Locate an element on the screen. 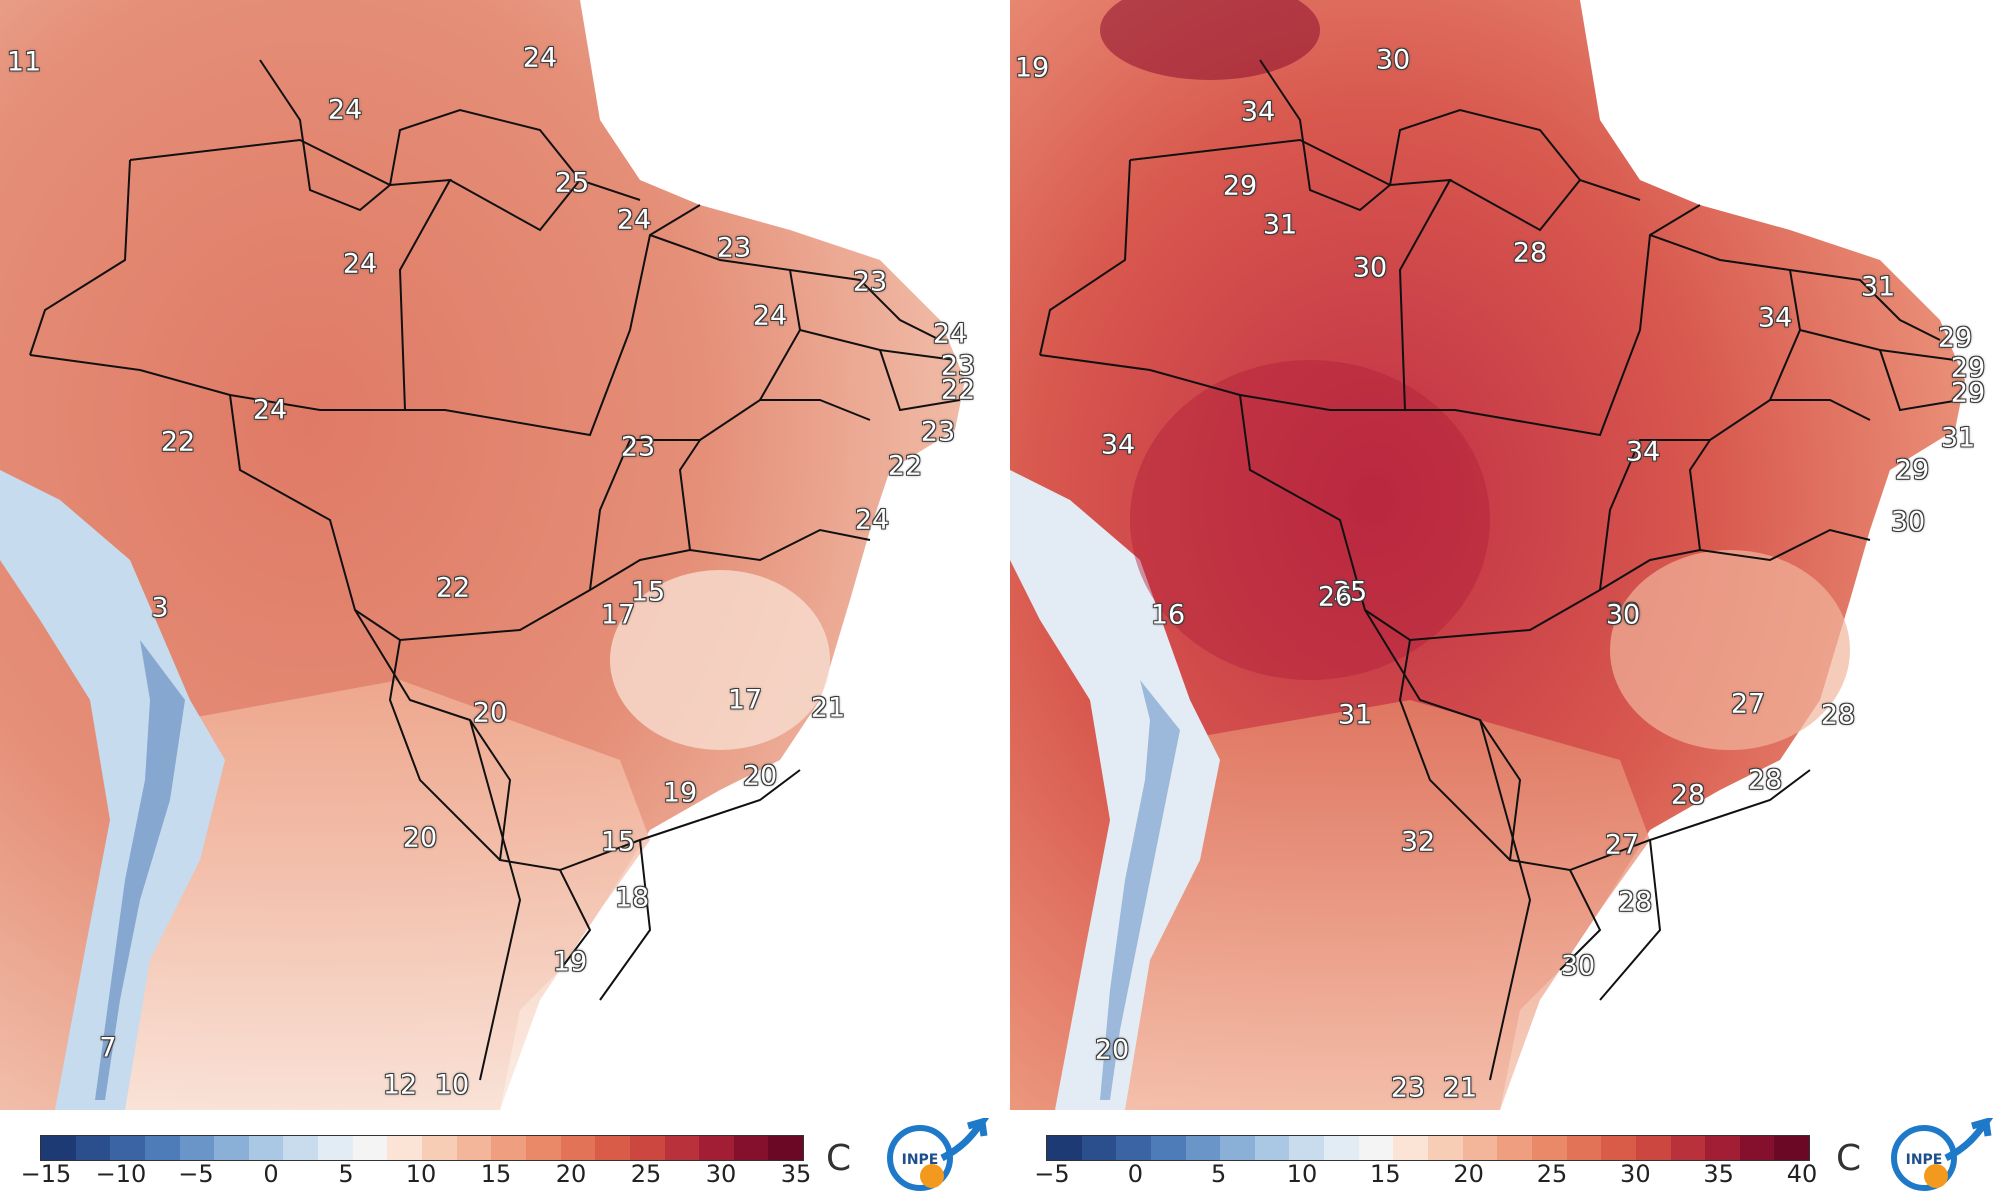 The width and height of the screenshot is (2000, 1194). southeast-mild-zone is located at coordinates (1730, 650).